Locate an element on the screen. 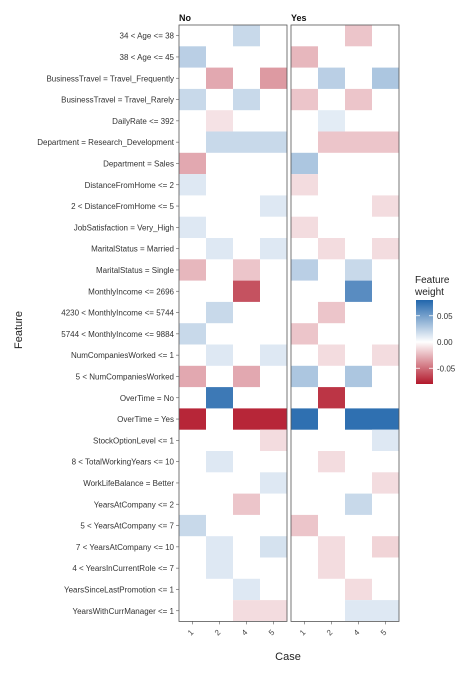 Image resolution: width=474 pixels, height=677 pixels. legend-tick-label: -0.05 is located at coordinates (446, 368).